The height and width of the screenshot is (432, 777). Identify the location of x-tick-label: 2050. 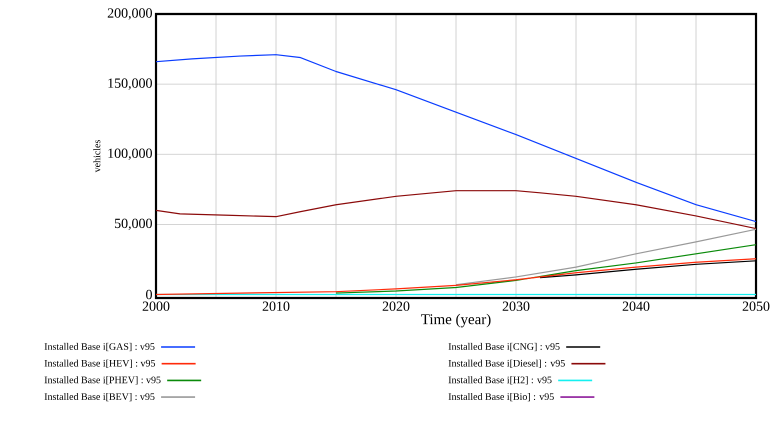
(756, 306).